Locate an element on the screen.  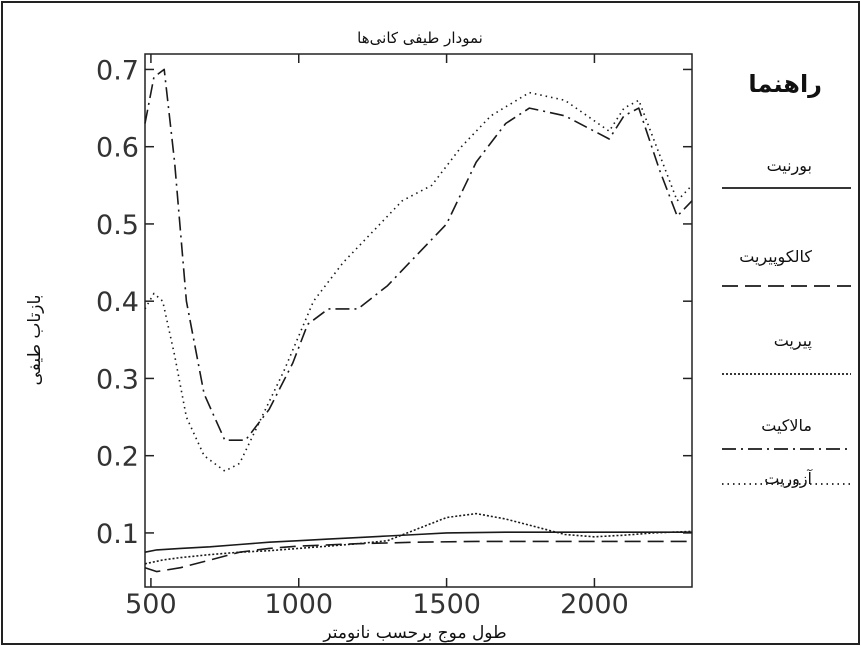
x-tick-label: 1500 is located at coordinates (446, 604).